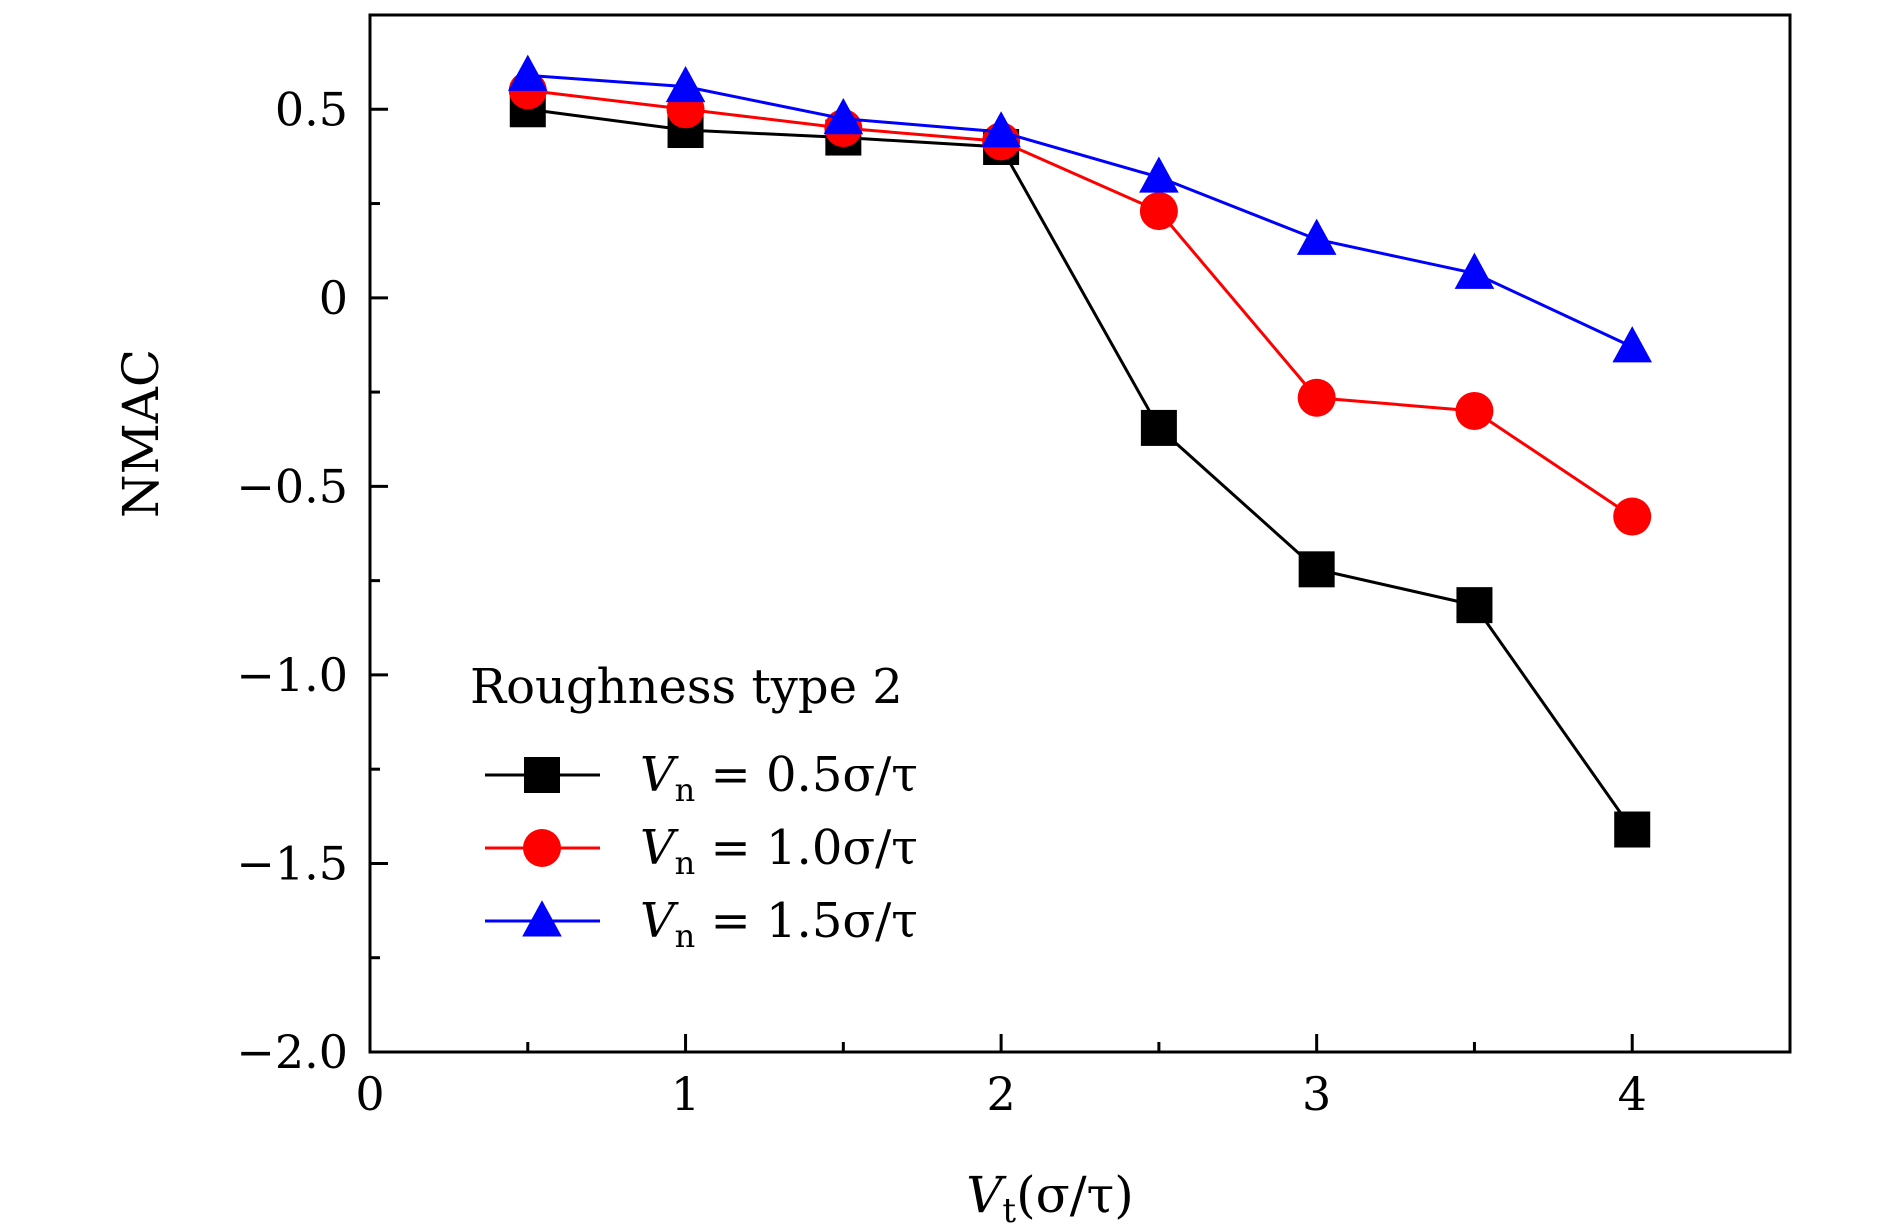 Image resolution: width=1890 pixels, height=1228 pixels. I want to click on legend-label: Vn = 1.5σ/τ, so click(779, 924).